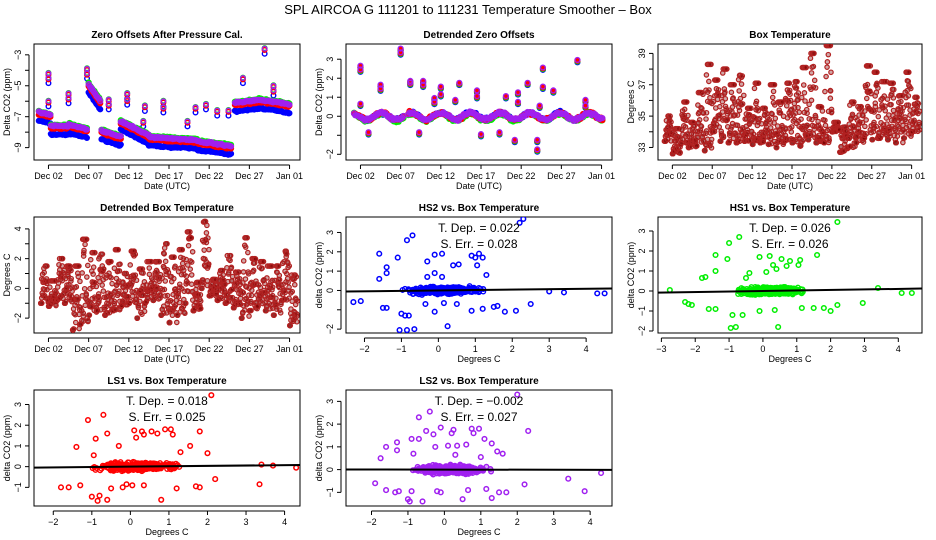 This screenshot has height=540, width=936. I want to click on x-tick-label: Dec 02, so click(48, 176).